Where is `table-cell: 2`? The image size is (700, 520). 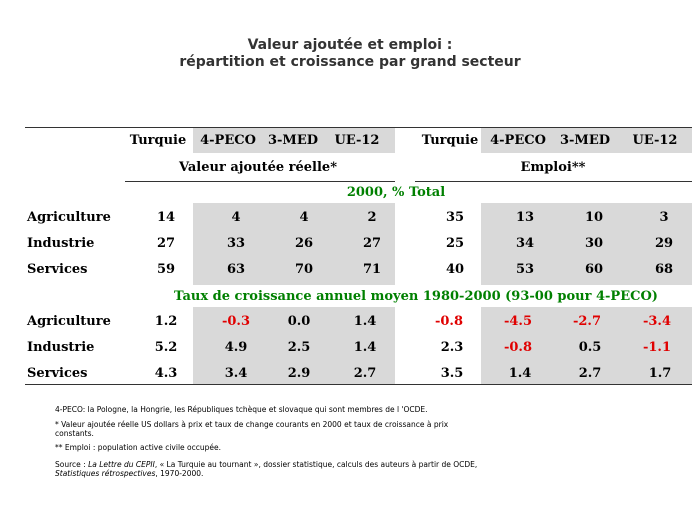
table-cell: 2 is located at coordinates (372, 217).